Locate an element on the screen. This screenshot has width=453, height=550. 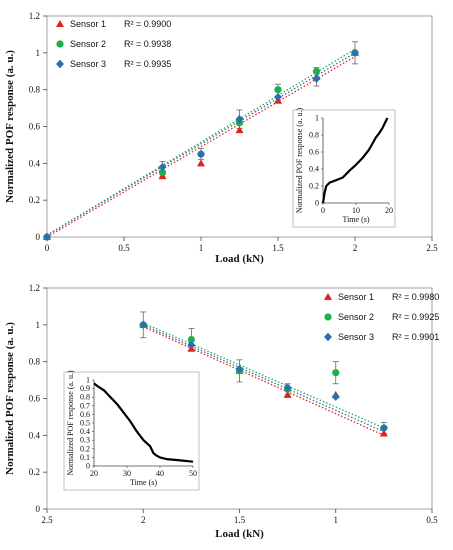
inset-x-tick-label: 40 is located at coordinates (160, 473).